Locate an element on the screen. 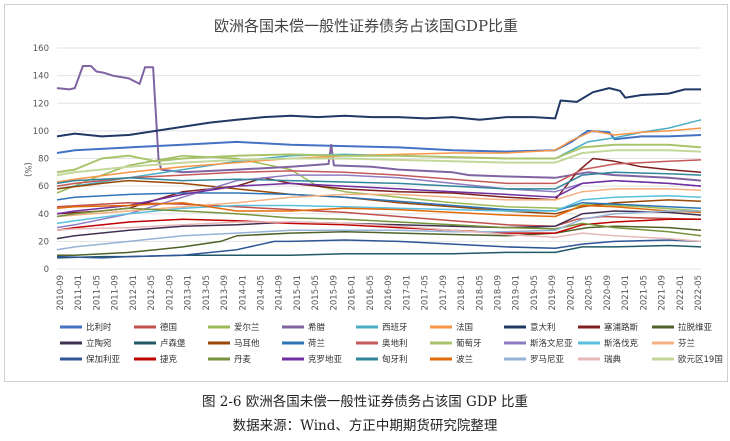 This screenshot has width=730, height=441. x-tick-label: 2018-09 is located at coordinates (498, 293).